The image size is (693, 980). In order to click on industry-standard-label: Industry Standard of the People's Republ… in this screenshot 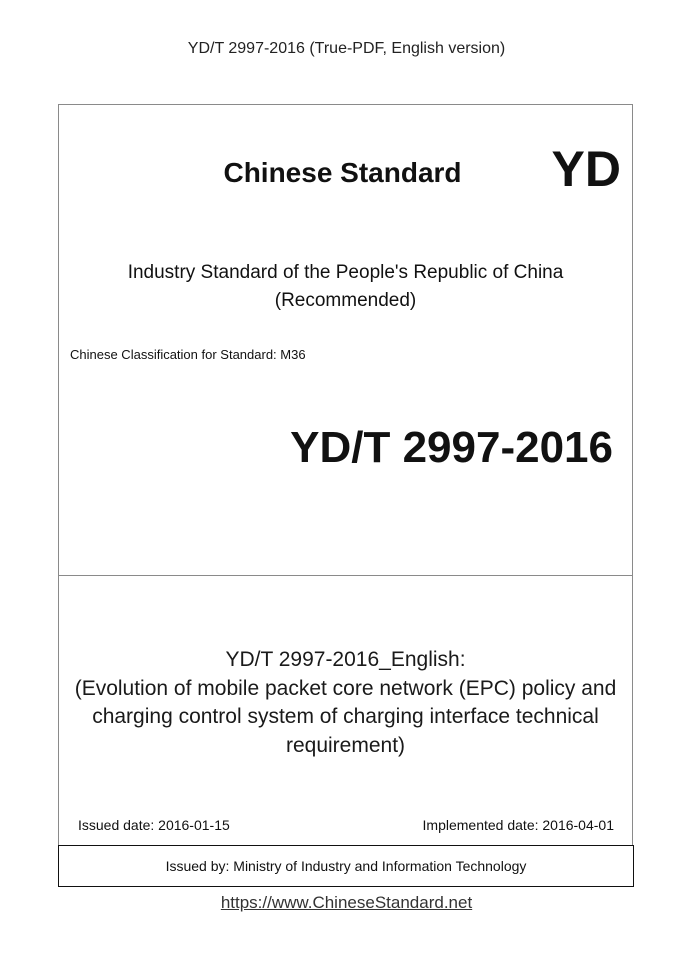, I will do `click(345, 287)`.